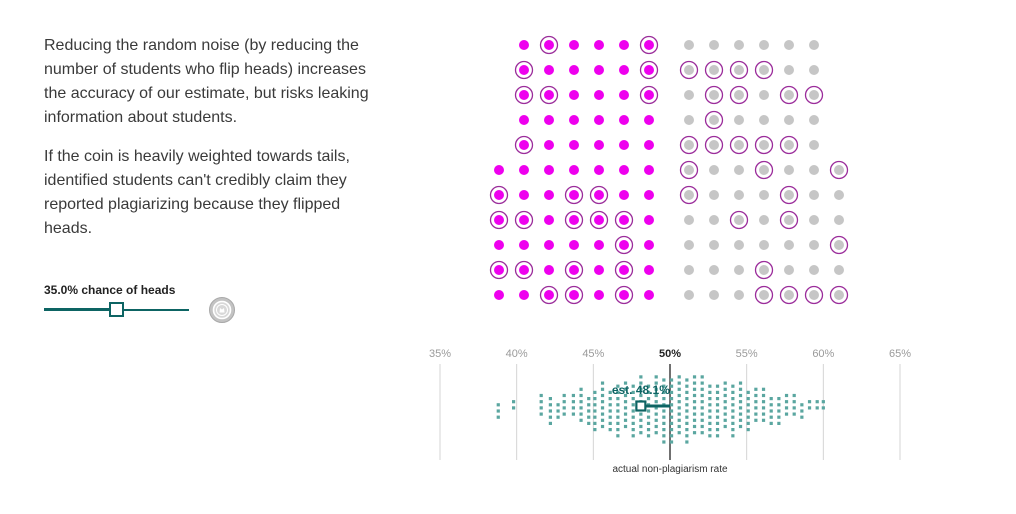  Describe the element at coordinates (222, 310) in the screenshot. I see `flip-coin-button` at that location.